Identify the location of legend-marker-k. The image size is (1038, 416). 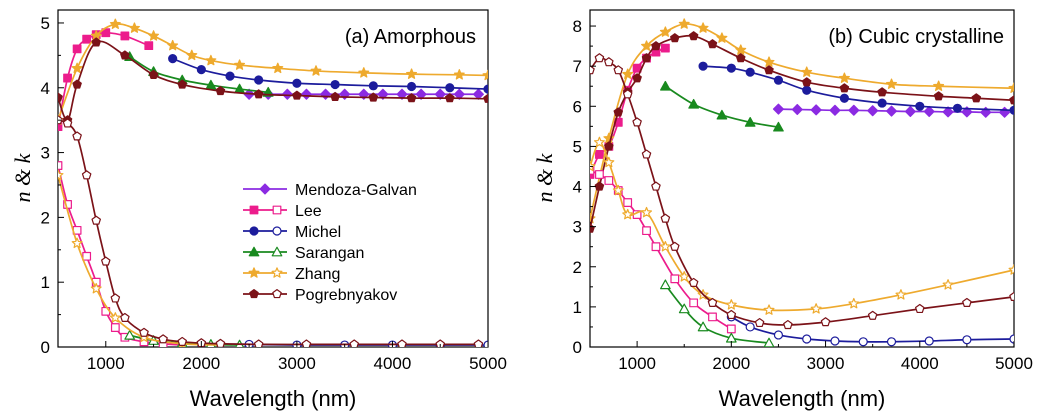
(277, 210).